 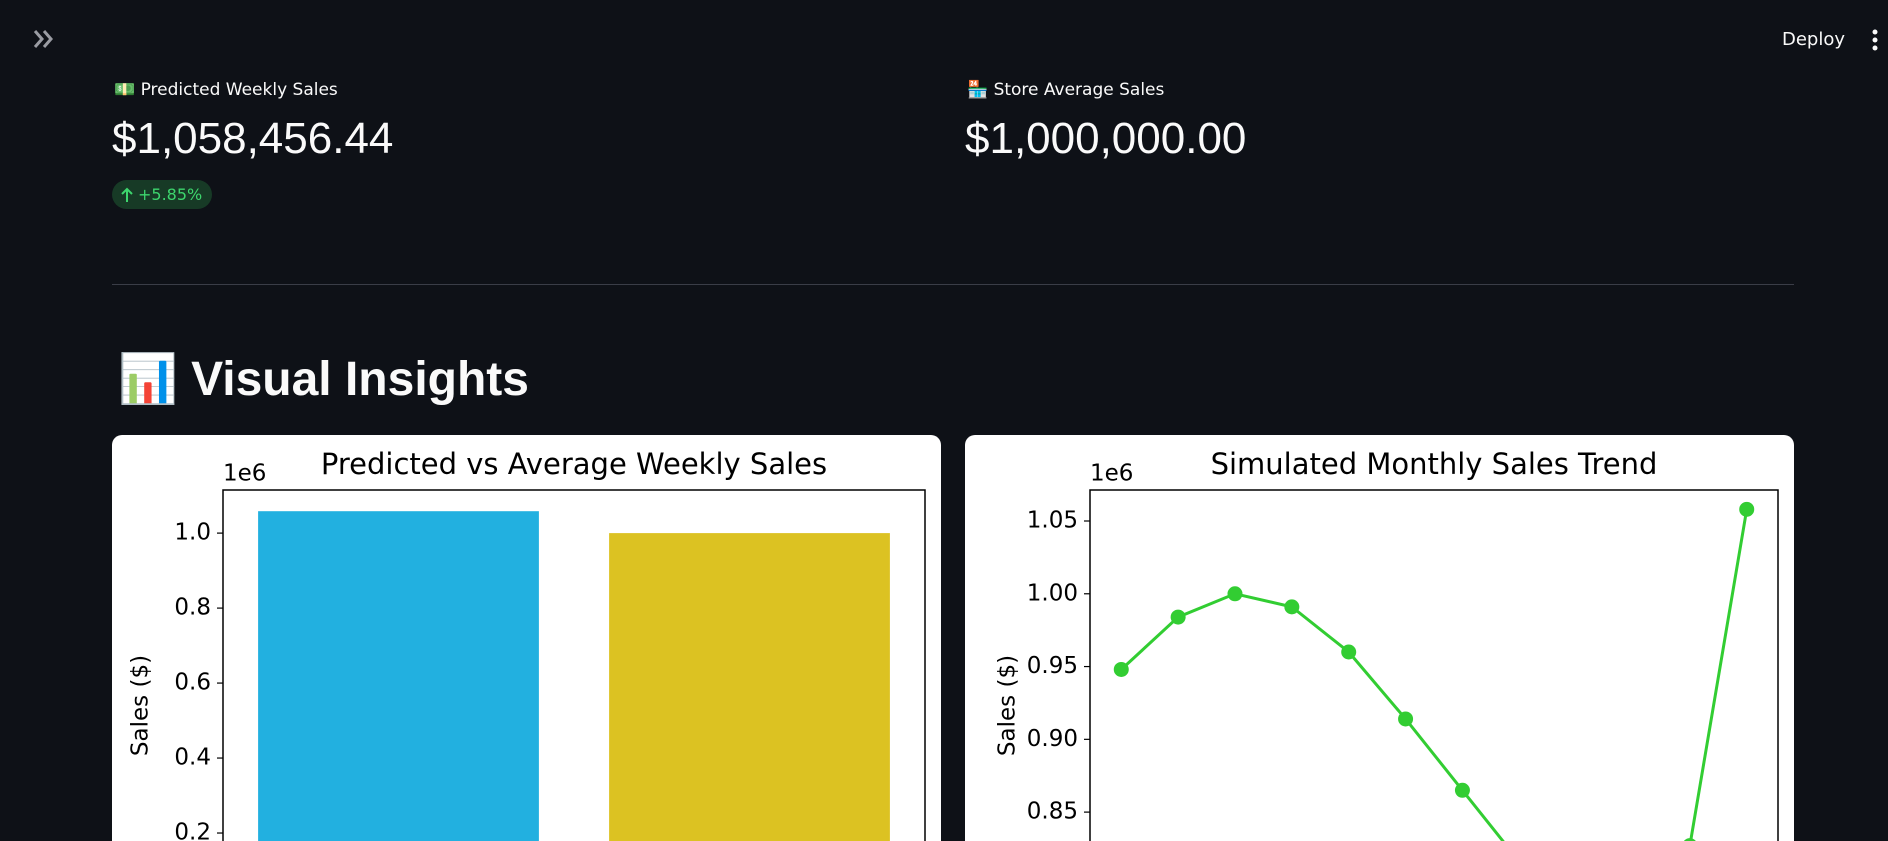 What do you see at coordinates (192, 830) in the screenshot?
I see `y-tick-label: 0.2` at bounding box center [192, 830].